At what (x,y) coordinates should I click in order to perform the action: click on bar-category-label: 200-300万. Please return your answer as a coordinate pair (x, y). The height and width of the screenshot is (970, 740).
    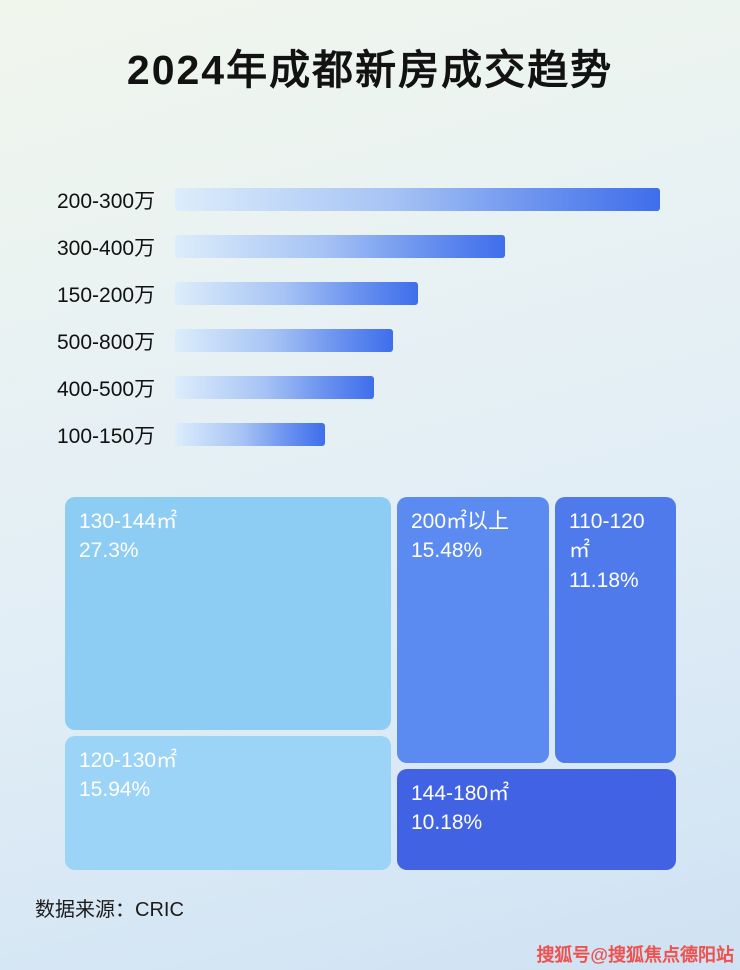
    Looking at the image, I should click on (106, 201).